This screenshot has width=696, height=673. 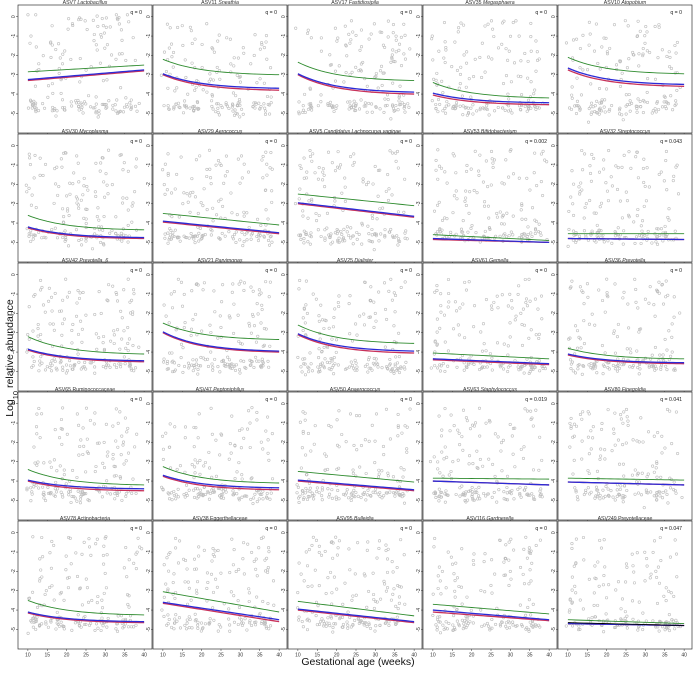 I want to click on x-tick-label: 25, so click(x=626, y=656).